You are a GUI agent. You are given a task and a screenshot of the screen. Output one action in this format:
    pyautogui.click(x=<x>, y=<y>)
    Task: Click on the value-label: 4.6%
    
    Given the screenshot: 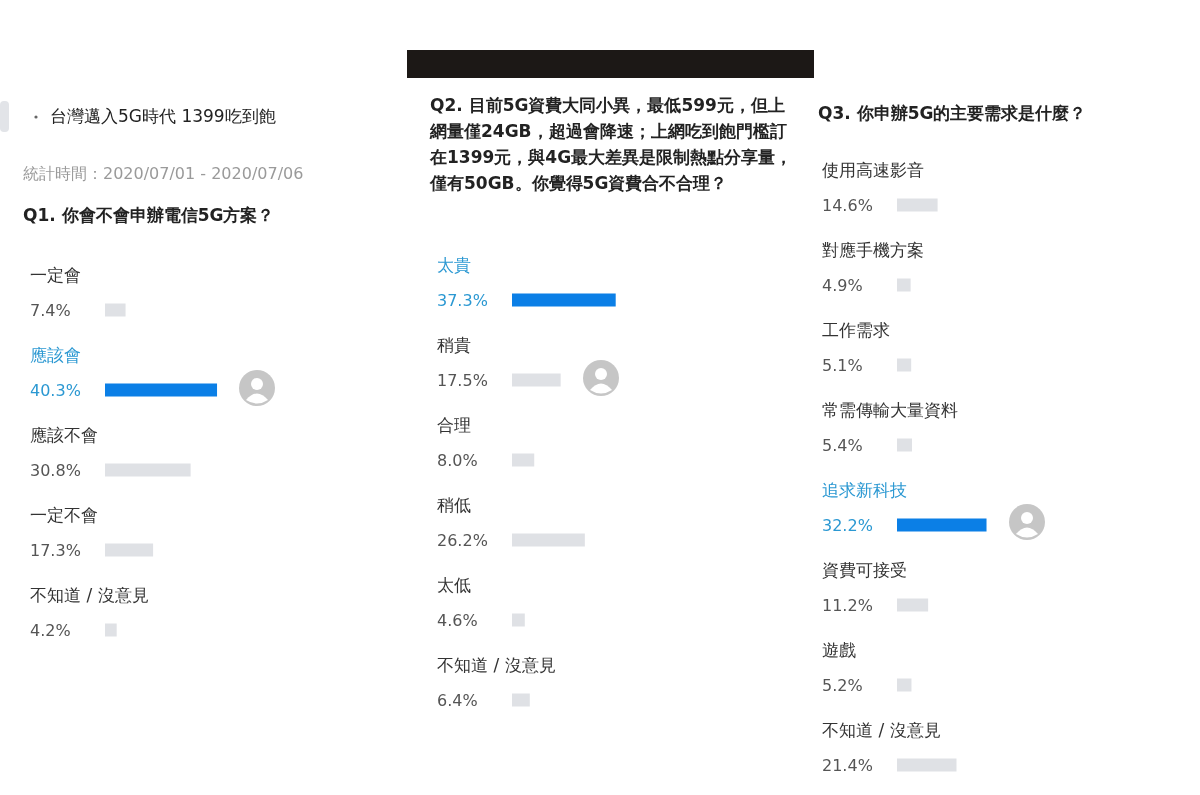 What is the action you would take?
    pyautogui.click(x=457, y=620)
    